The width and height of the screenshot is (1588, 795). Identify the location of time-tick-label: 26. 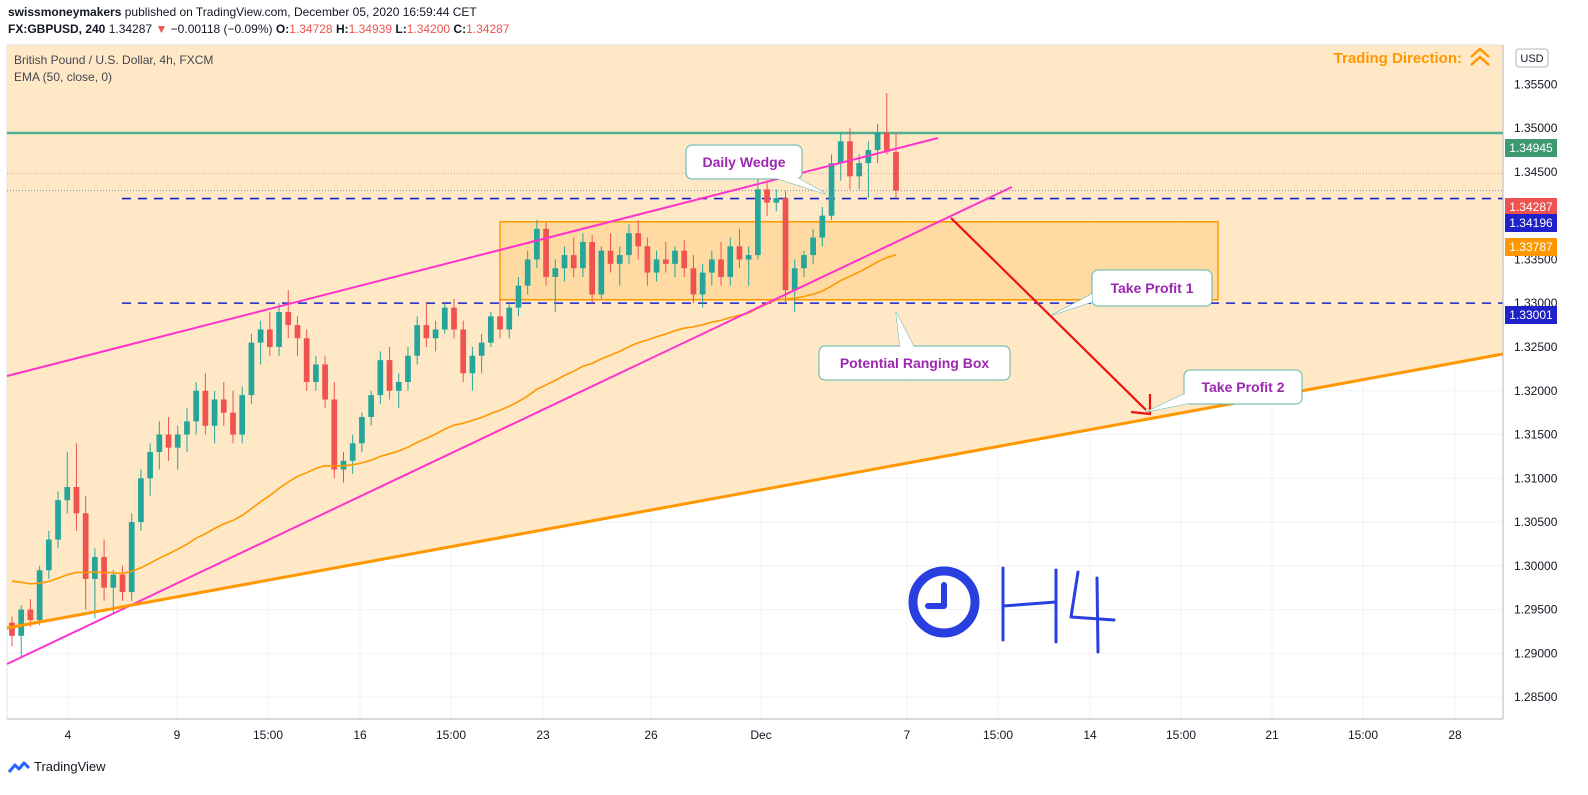
(651, 735).